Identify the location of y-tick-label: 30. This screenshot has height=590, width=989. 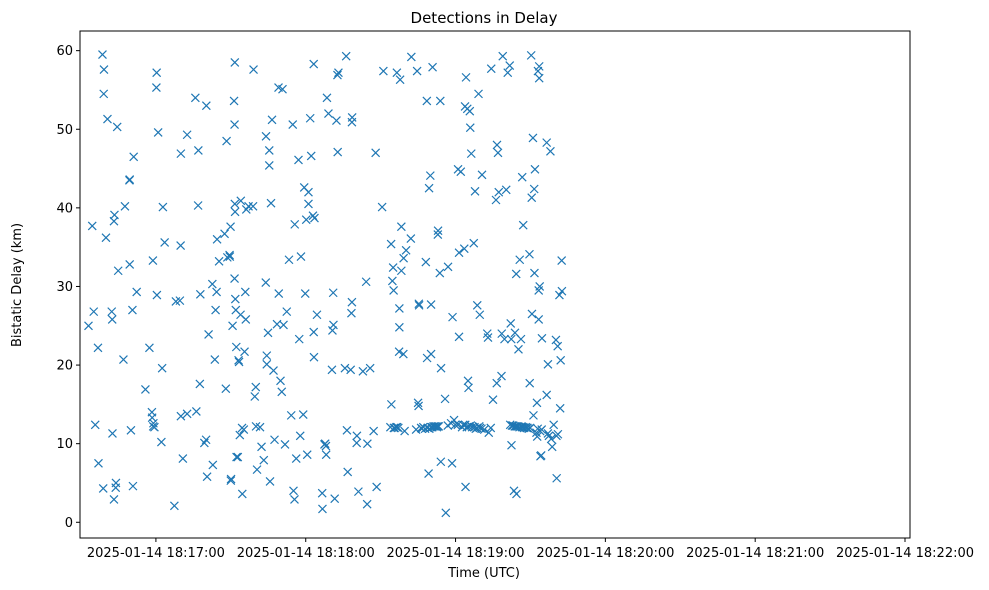
(64, 287).